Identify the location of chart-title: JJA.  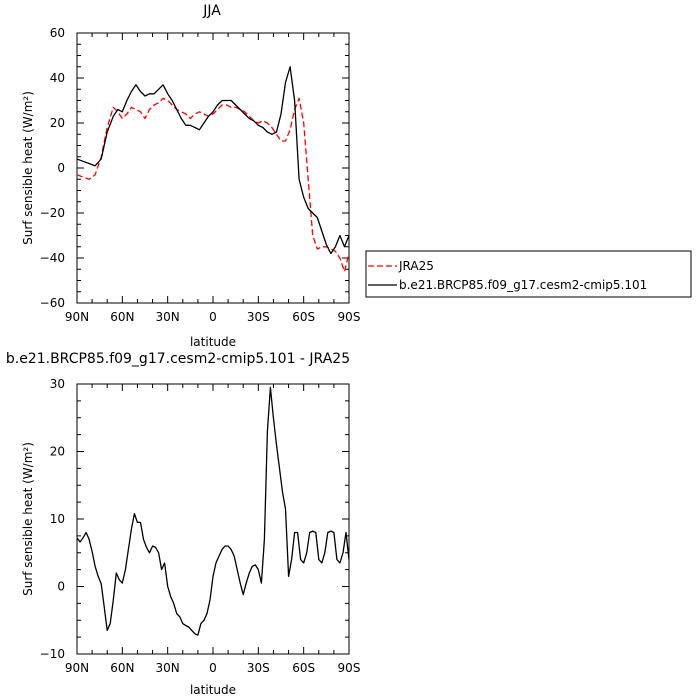
(211, 11).